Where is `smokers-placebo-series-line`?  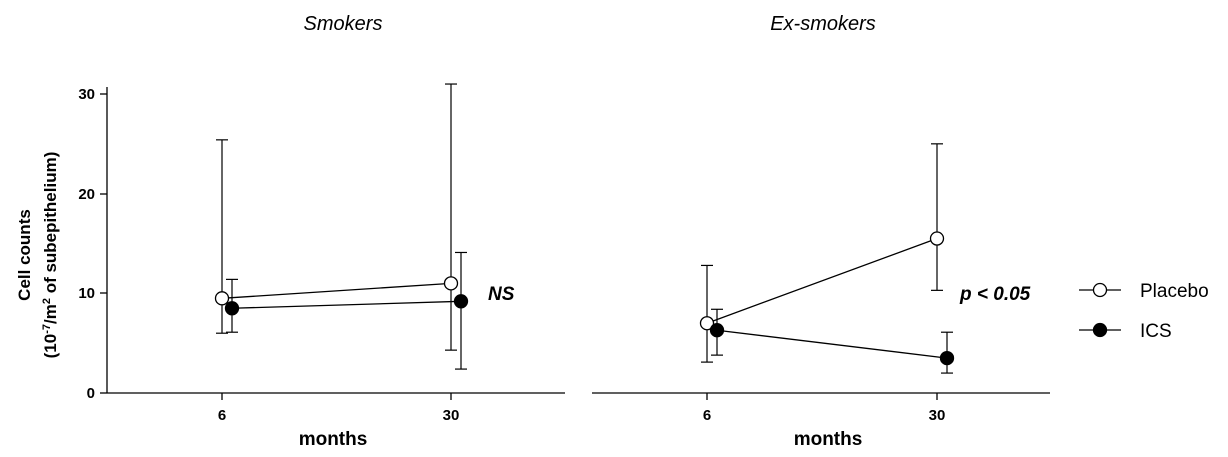
smokers-placebo-series-line is located at coordinates (336, 290).